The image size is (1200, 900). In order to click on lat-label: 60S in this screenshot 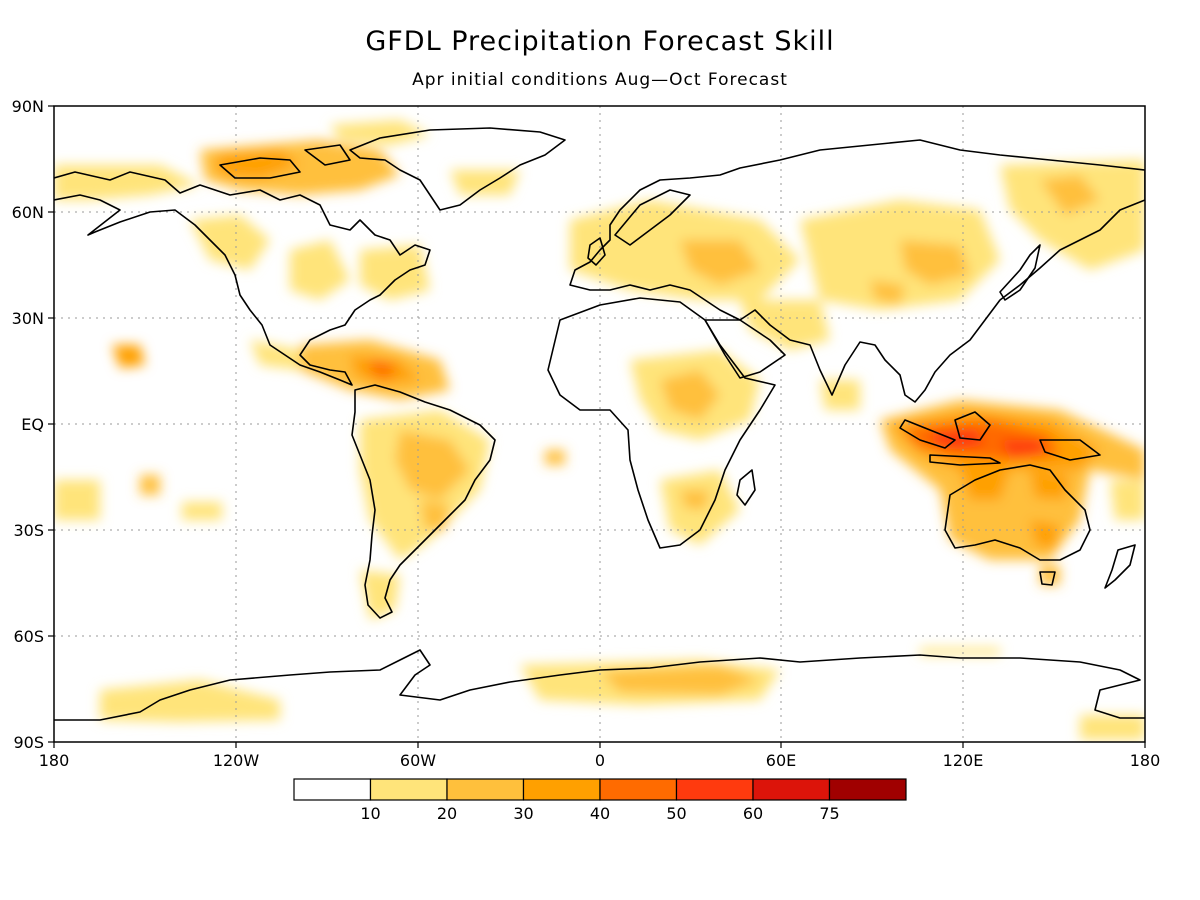, I will do `click(28, 636)`.